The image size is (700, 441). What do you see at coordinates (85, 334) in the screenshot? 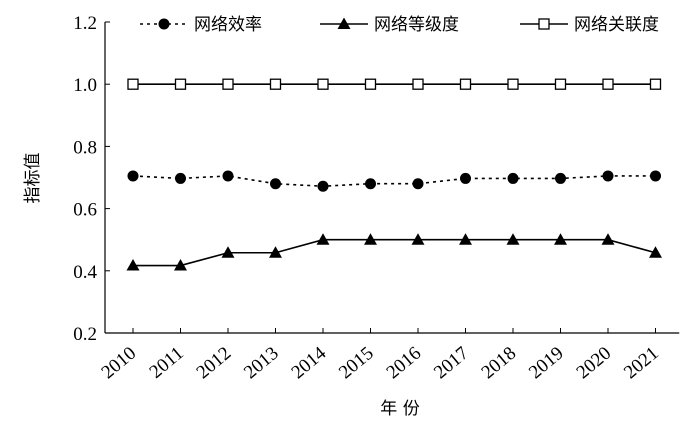
I see `y-tick-label: 0.2` at bounding box center [85, 334].